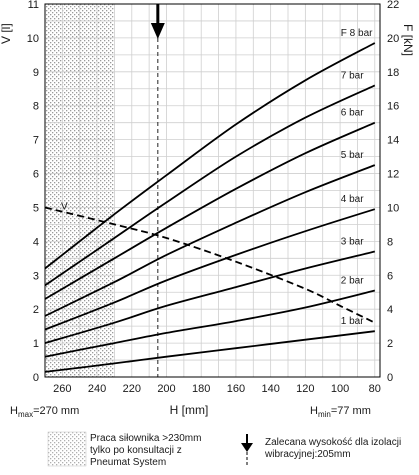 The width and height of the screenshot is (419, 475). Describe the element at coordinates (67, 449) in the screenshot. I see `legend-hatch-swatch` at that location.